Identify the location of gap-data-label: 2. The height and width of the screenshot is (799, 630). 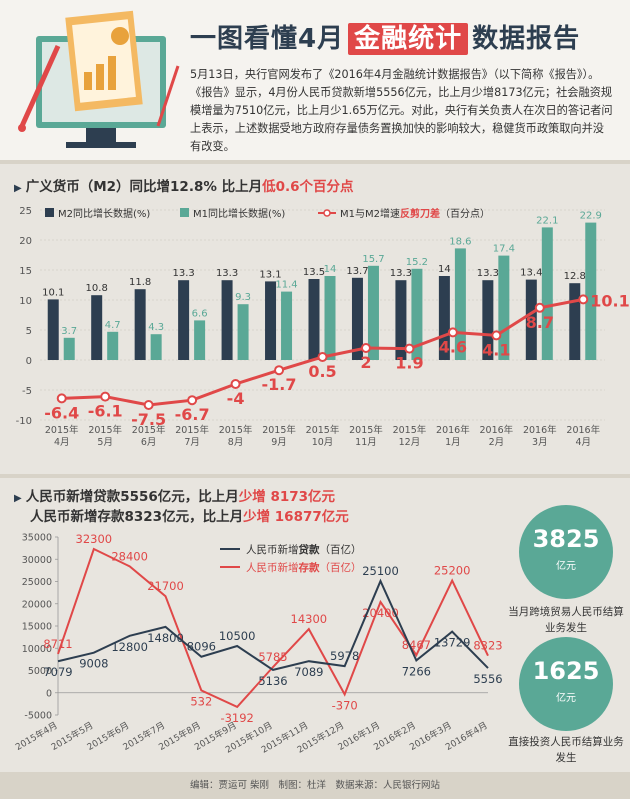
(365, 362).